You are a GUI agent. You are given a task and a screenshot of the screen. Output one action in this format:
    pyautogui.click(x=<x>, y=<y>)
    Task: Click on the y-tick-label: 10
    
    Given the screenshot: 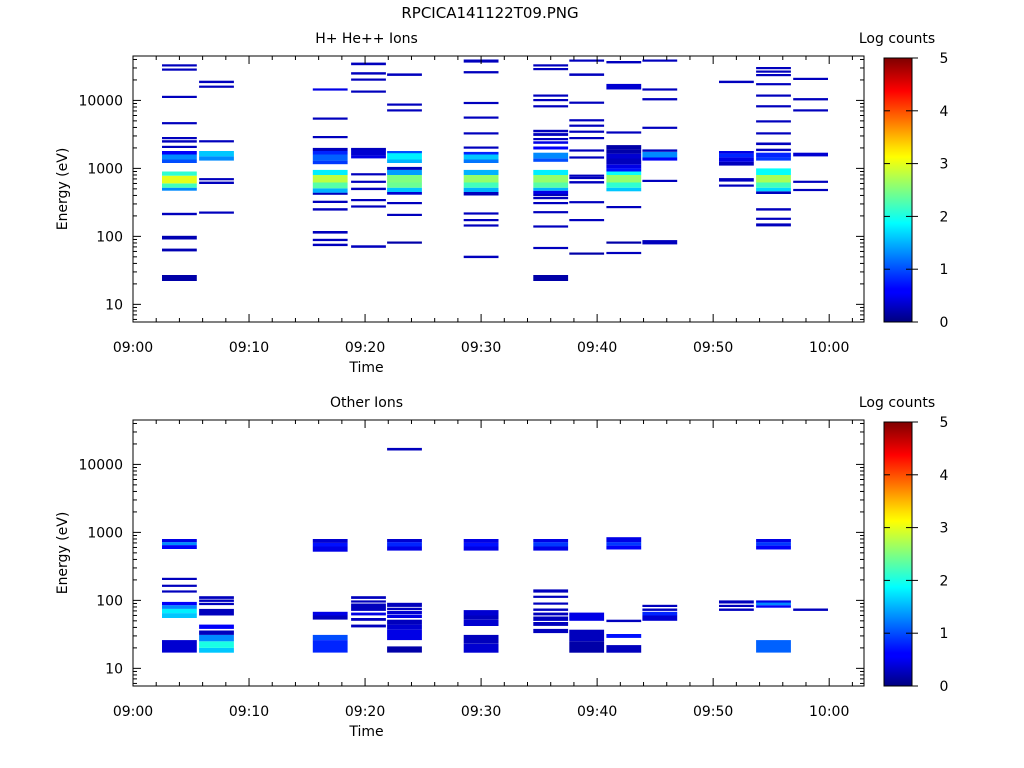 What is the action you would take?
    pyautogui.click(x=114, y=305)
    